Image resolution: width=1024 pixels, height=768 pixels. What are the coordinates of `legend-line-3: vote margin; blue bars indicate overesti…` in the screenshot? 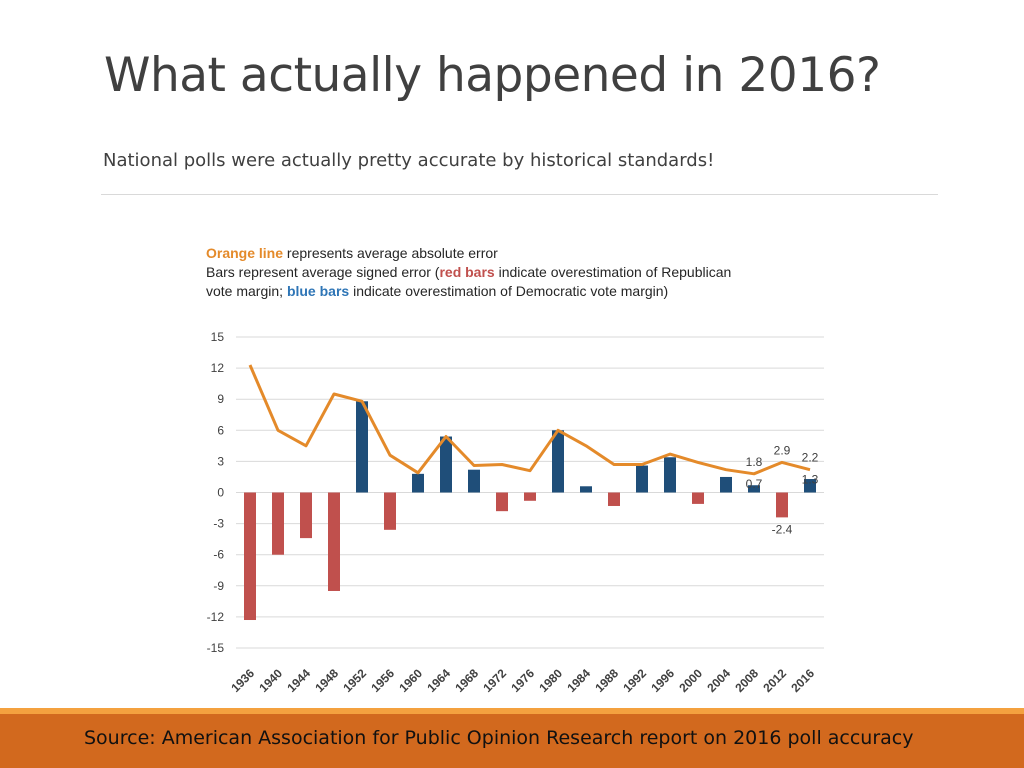 It's located at (437, 291).